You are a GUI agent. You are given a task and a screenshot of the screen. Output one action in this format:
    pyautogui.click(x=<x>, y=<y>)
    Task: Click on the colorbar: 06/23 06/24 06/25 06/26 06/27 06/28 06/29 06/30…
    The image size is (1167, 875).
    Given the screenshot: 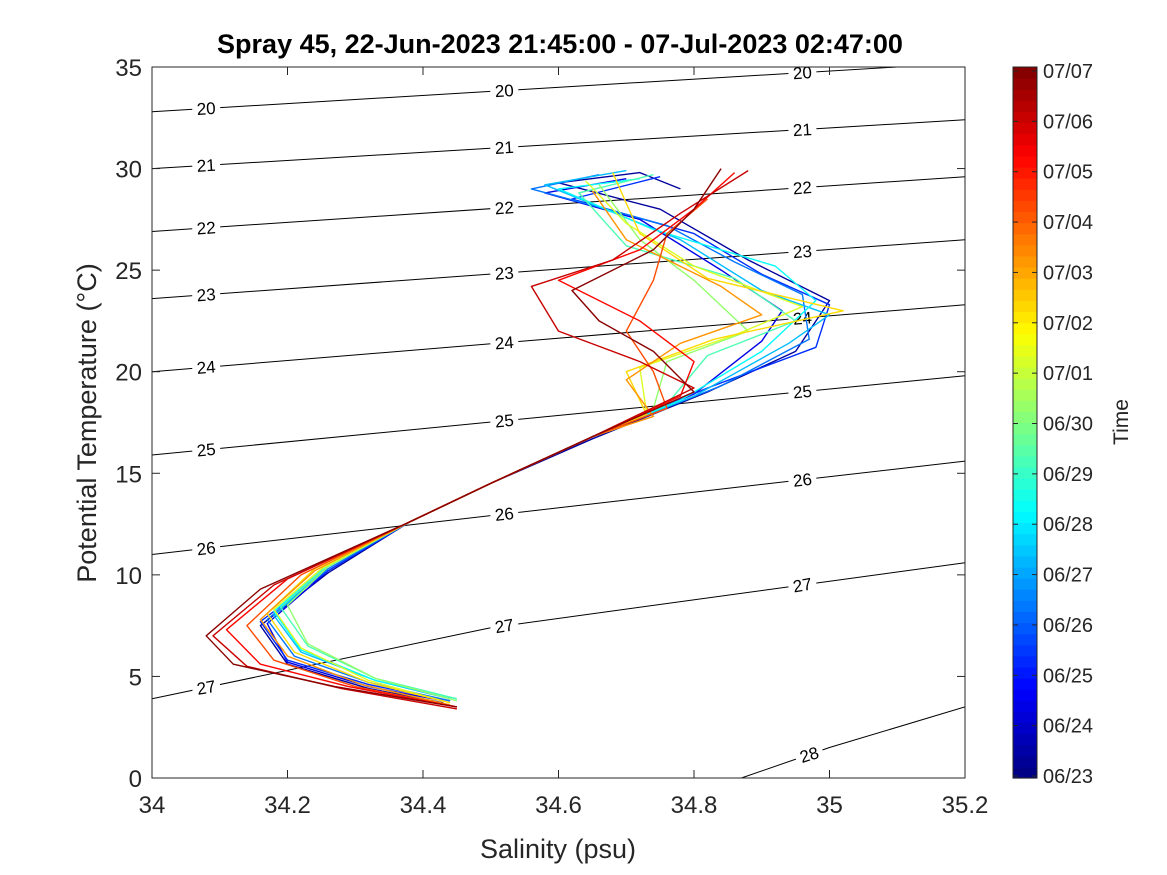 What is the action you would take?
    pyautogui.click(x=1052, y=424)
    